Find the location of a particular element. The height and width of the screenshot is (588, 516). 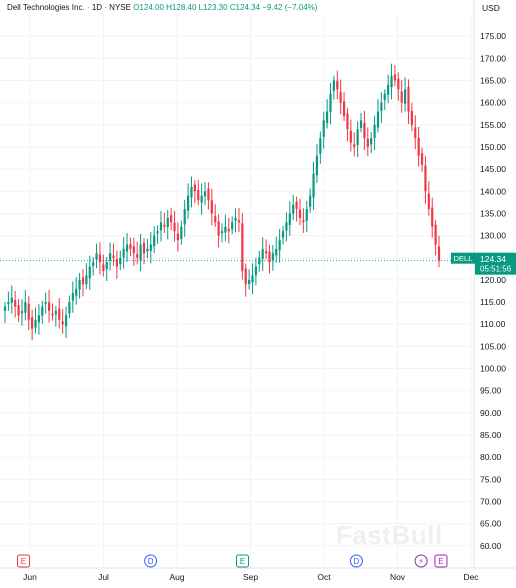

y-tick-label: 150.00 is located at coordinates (493, 147).